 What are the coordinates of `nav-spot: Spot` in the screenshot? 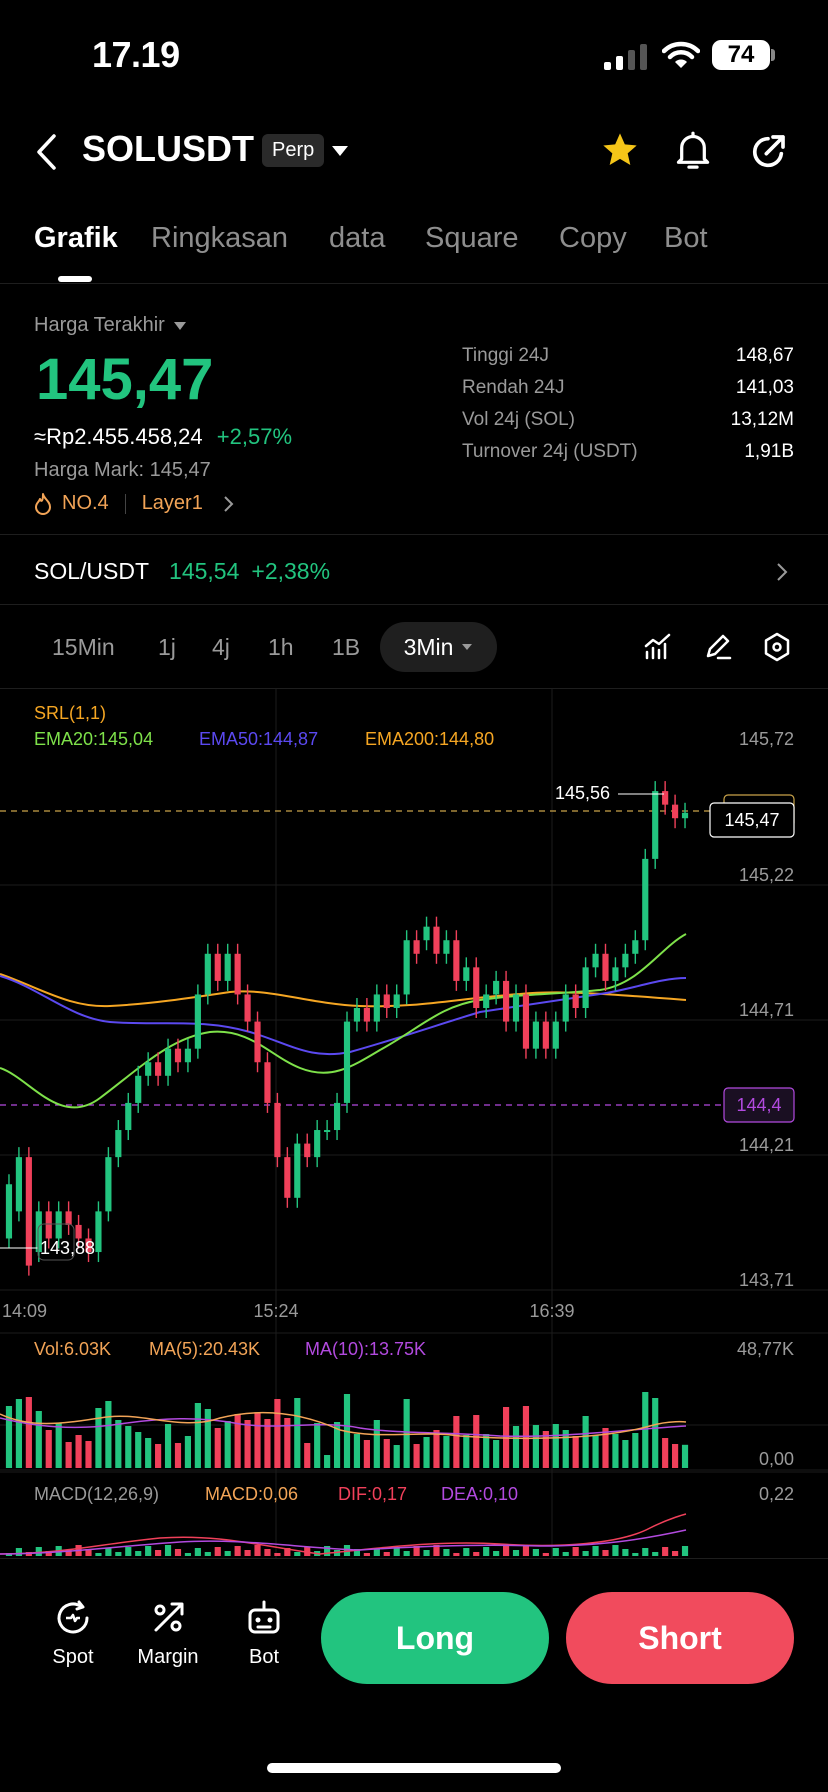 It's located at (73, 1633).